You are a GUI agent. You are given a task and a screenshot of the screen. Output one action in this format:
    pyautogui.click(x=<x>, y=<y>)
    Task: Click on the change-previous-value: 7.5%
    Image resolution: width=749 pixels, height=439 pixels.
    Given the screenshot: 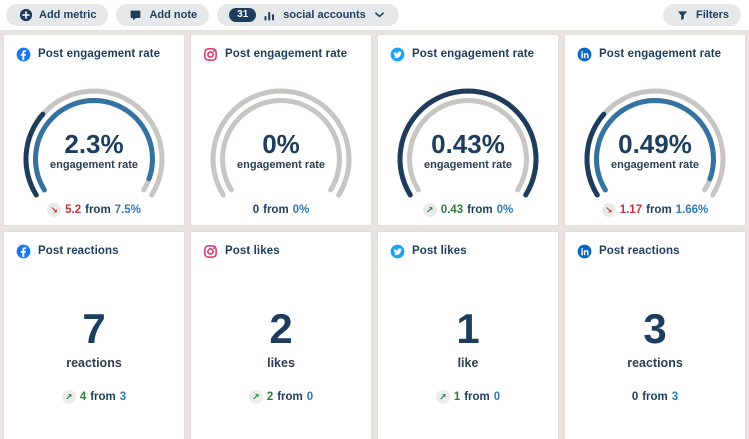 What is the action you would take?
    pyautogui.click(x=127, y=210)
    